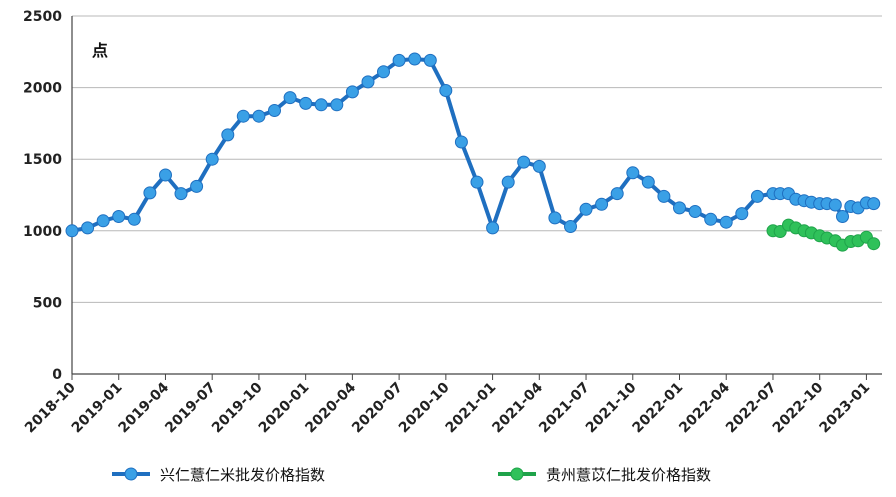 The height and width of the screenshot is (497, 896). What do you see at coordinates (42, 89) in the screenshot?
I see `y-tick-label-4: 2000` at bounding box center [42, 89].